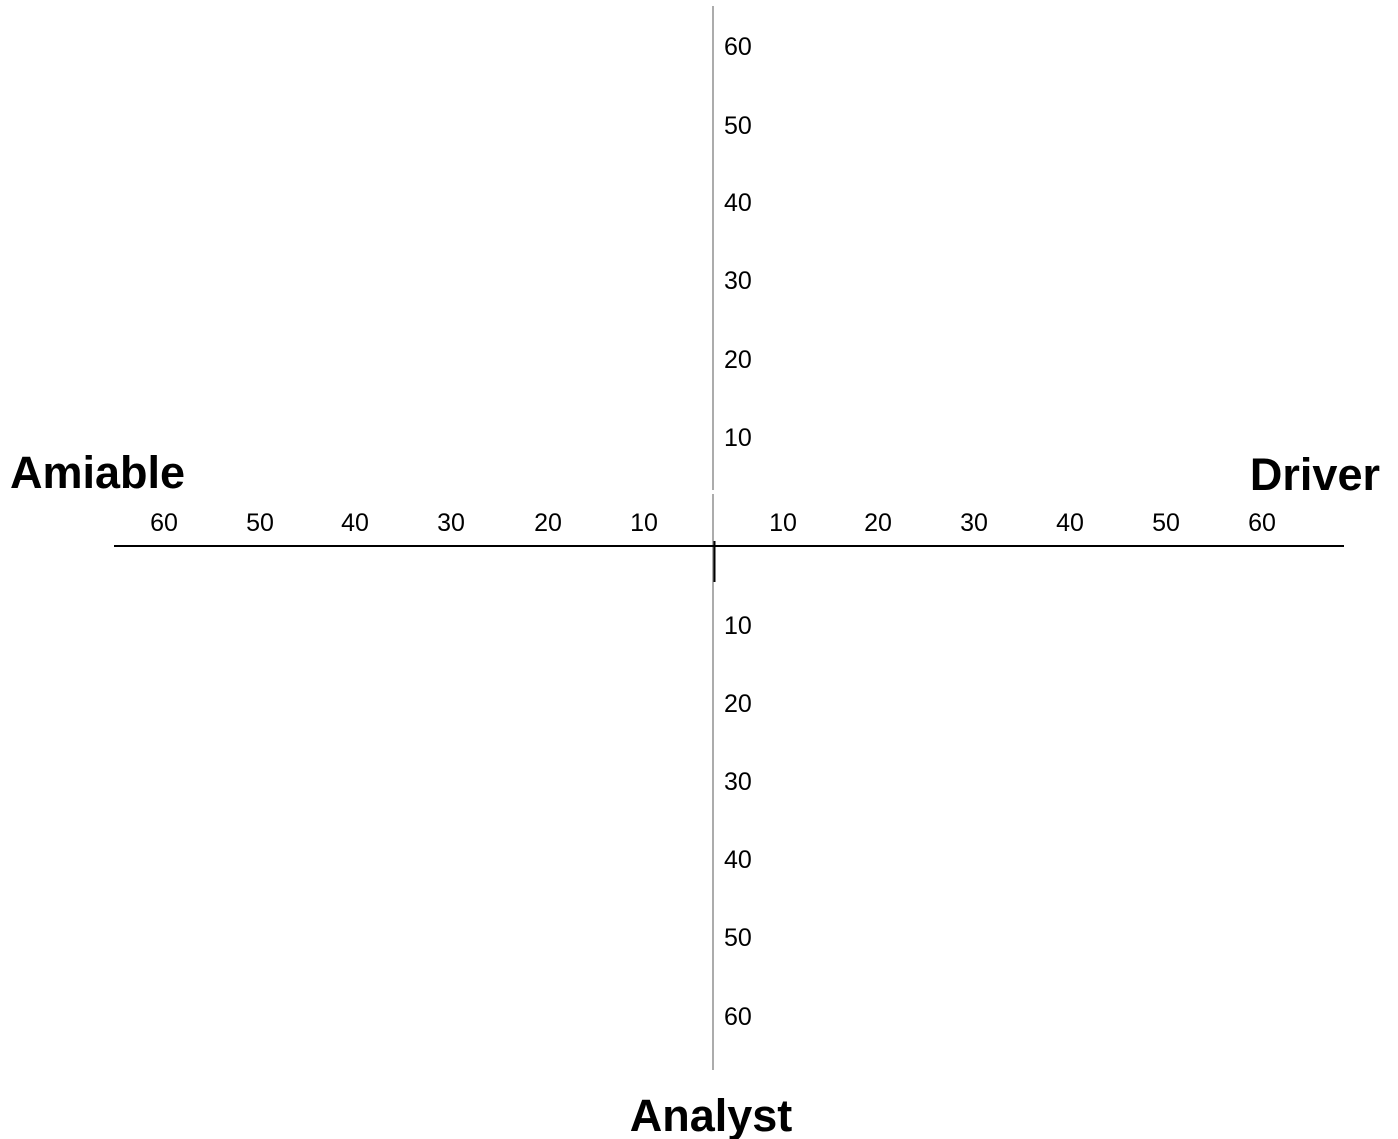  I want to click on left-tick-label-30: 30, so click(451, 523).